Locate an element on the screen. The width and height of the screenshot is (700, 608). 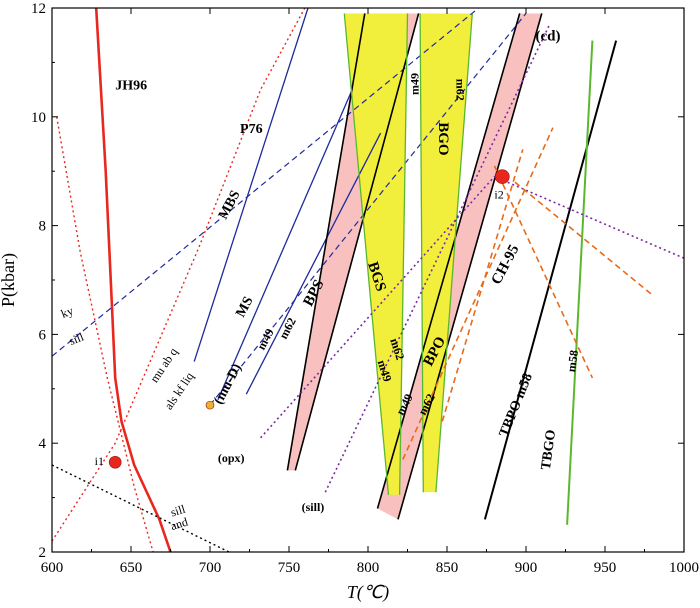
line-mbs is located at coordinates (285, 244).